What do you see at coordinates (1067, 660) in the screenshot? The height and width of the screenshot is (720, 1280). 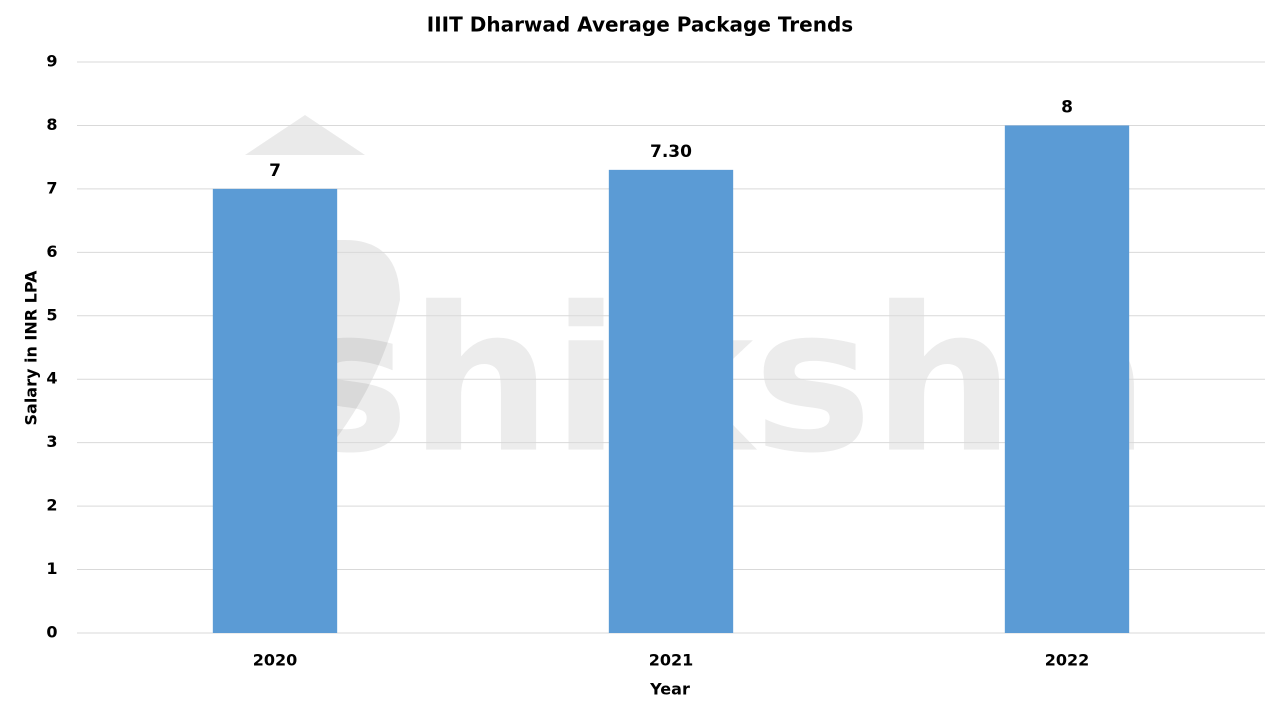 I see `x-tick-label: 2022` at bounding box center [1067, 660].